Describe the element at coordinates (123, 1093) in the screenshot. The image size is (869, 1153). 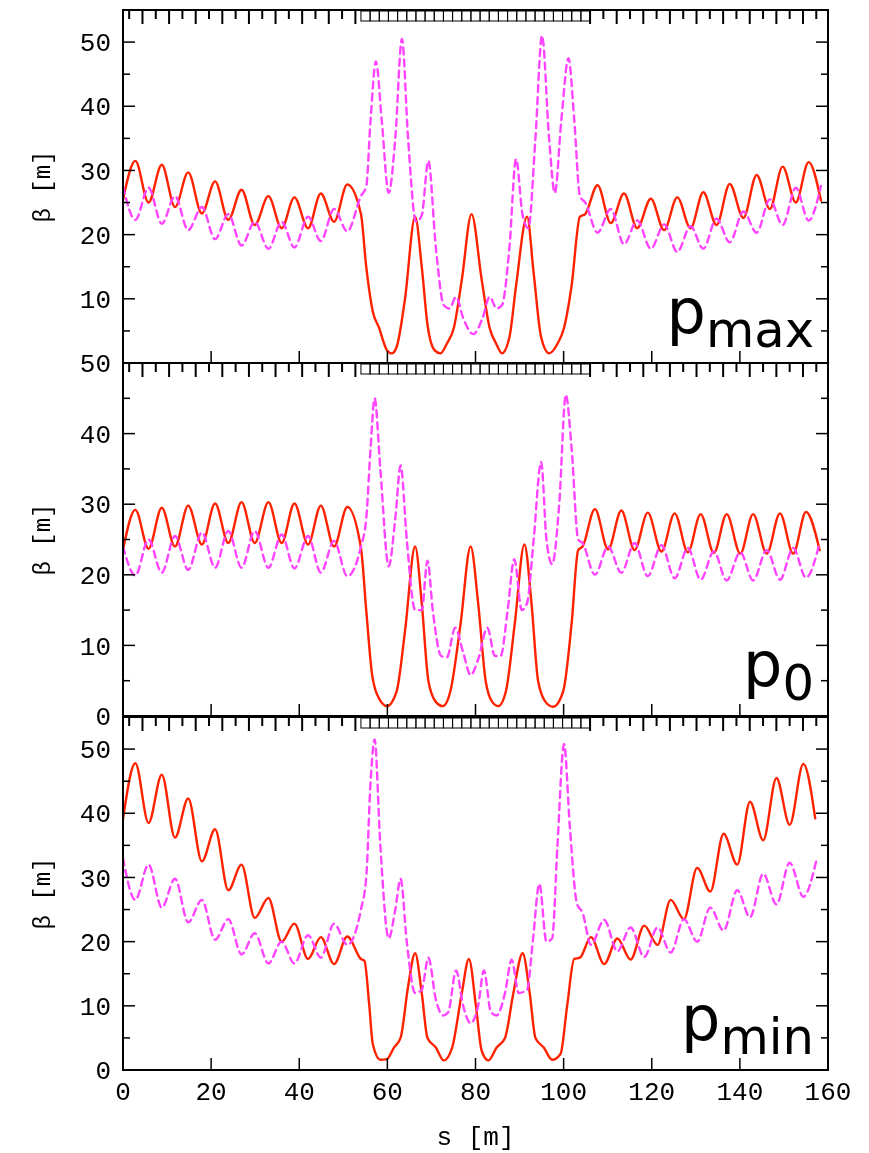
I see `x-tick-label: 0` at that location.